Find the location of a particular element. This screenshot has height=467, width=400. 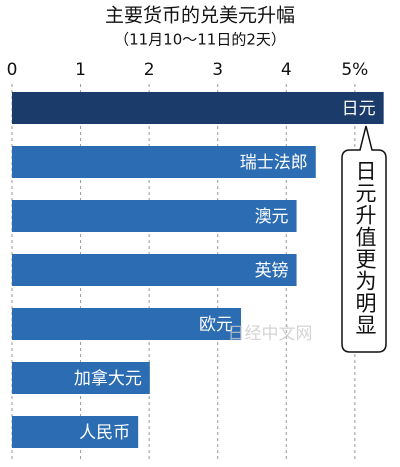

watermark: 日经中文网 is located at coordinates (270, 334).